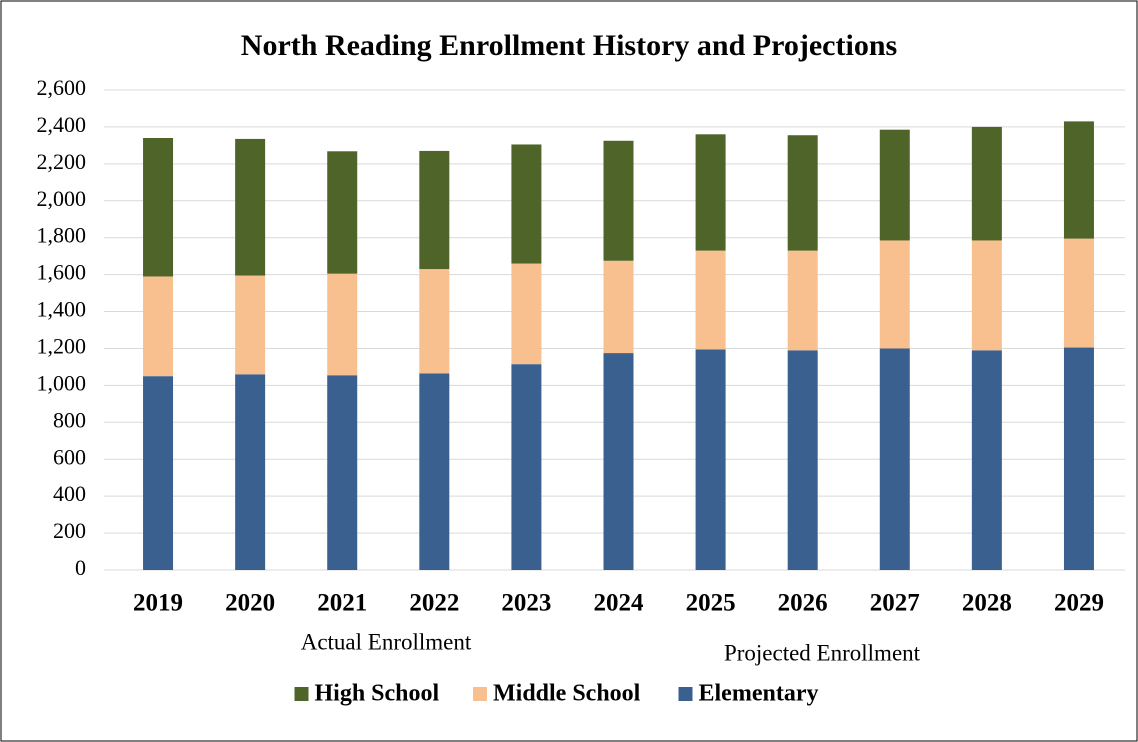 This screenshot has height=742, width=1138. What do you see at coordinates (377, 694) in the screenshot?
I see `legend-label: High School` at bounding box center [377, 694].